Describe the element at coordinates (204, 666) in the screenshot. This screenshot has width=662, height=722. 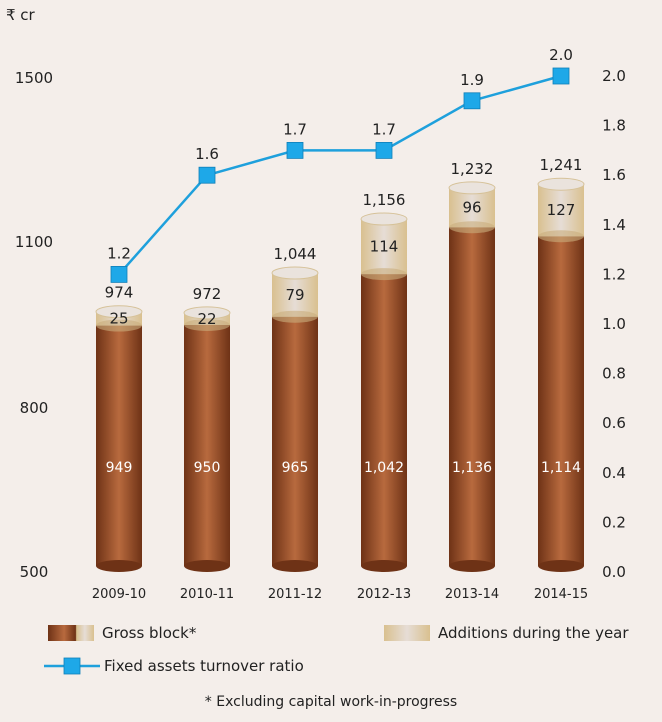
I see `legend-ratio-label: Fixed assets turnover ratio` at that location.